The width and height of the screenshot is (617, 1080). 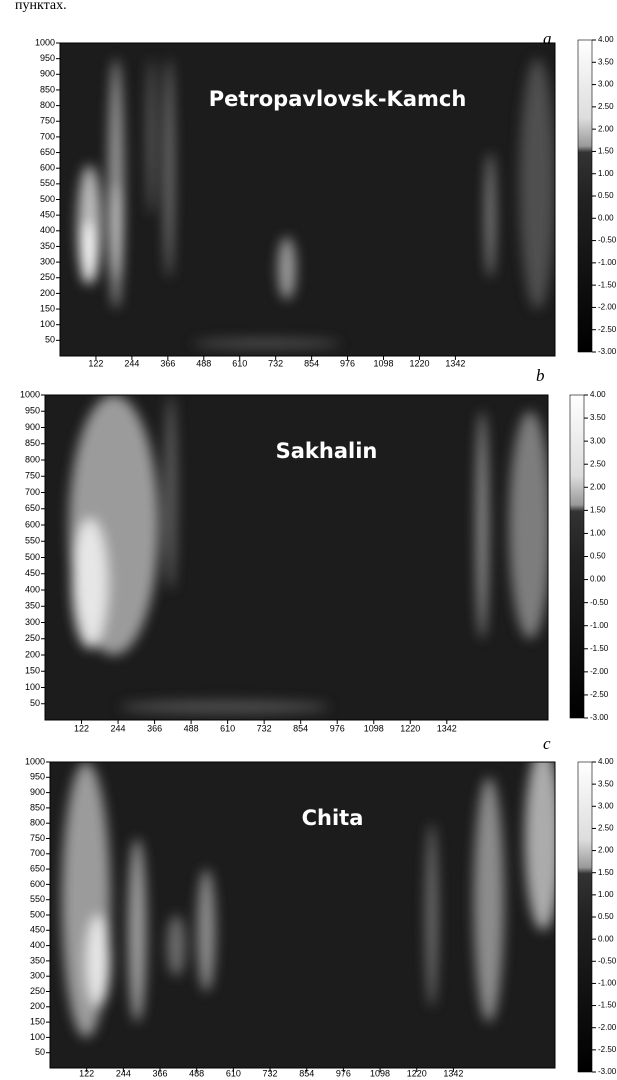 I want to click on x-tick-label: 1342, so click(x=453, y=1073).